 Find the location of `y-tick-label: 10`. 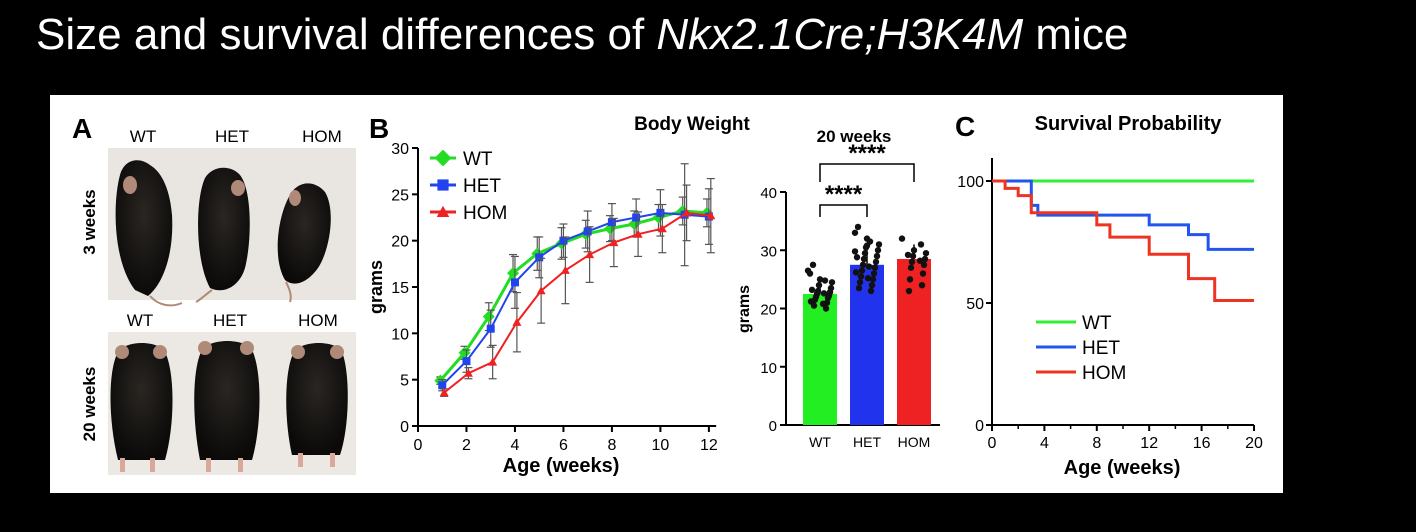

y-tick-label: 10 is located at coordinates (400, 334).